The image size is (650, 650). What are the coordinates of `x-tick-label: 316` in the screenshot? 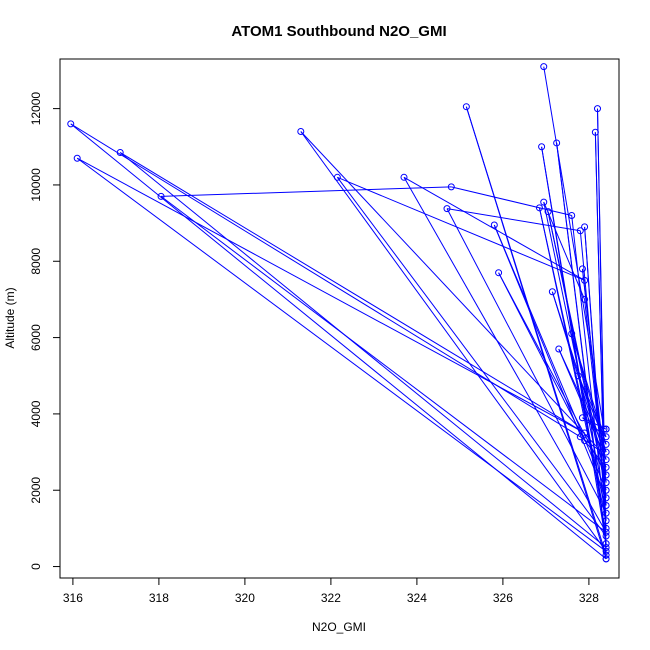 It's located at (73, 598).